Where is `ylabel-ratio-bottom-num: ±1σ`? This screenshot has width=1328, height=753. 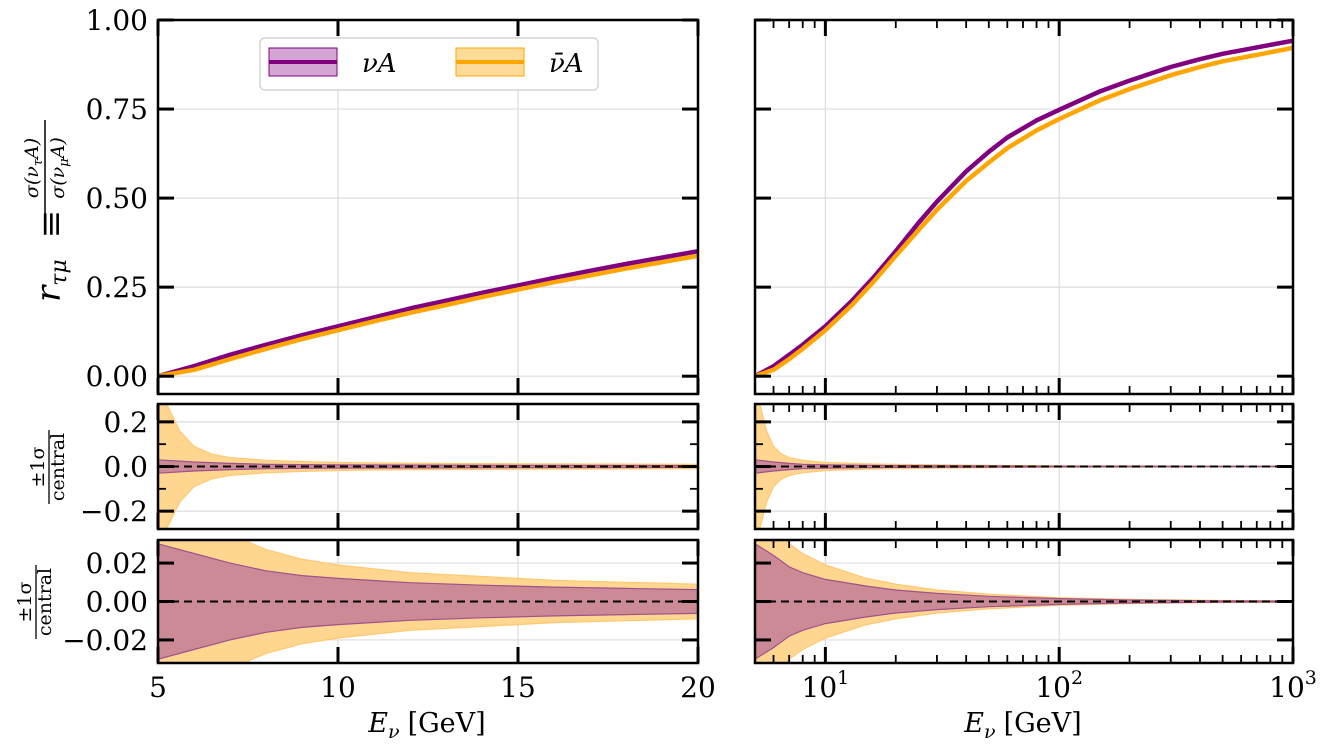 ylabel-ratio-bottom-num: ±1σ is located at coordinates (25, 601).